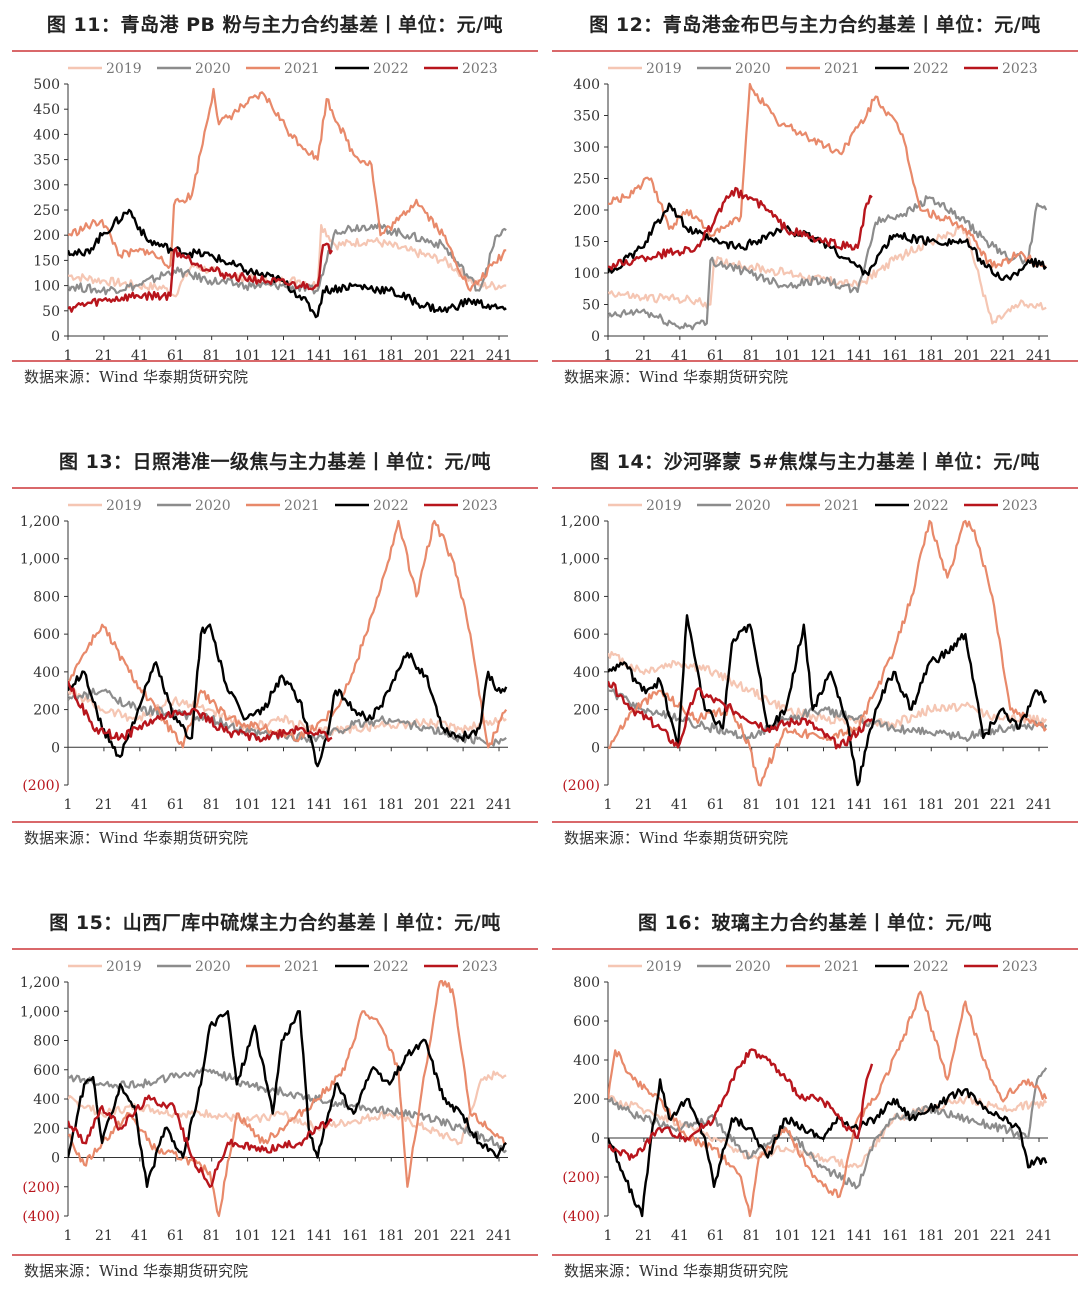 The width and height of the screenshot is (1080, 1313). Describe the element at coordinates (586, 243) in the screenshot. I see `y-tick-label: 150` at that location.